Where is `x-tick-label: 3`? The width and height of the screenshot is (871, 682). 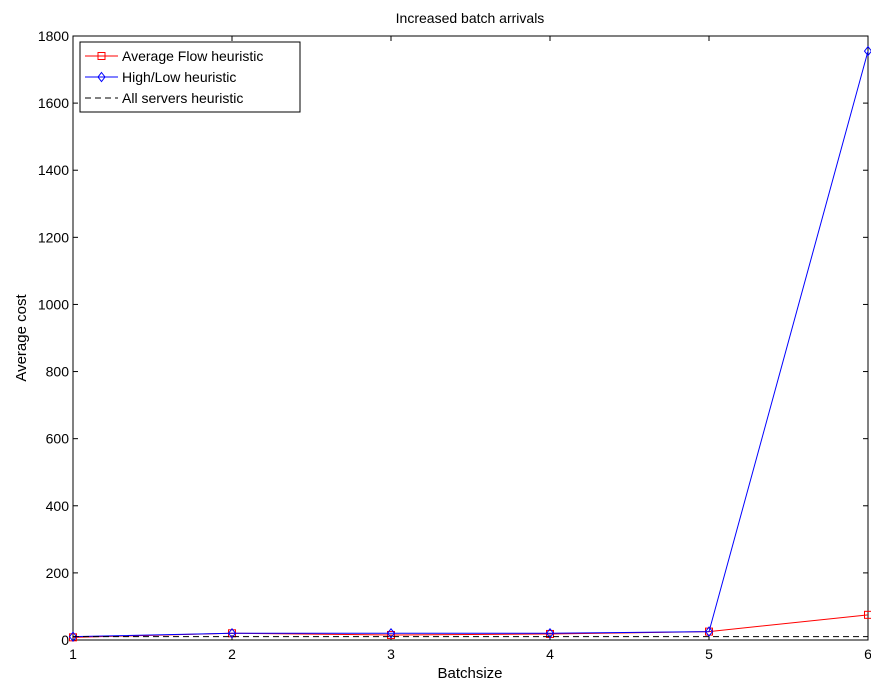
x-tick-label: 3 is located at coordinates (391, 654).